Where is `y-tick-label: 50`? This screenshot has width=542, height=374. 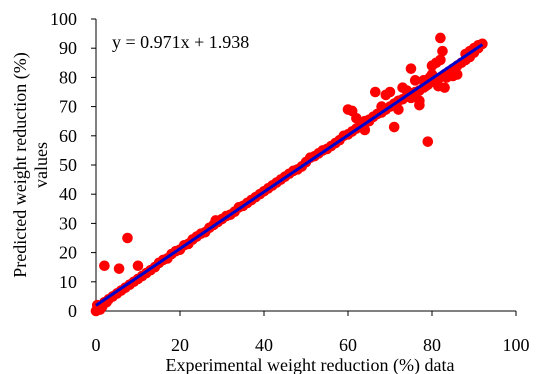 y-tick-label: 50 is located at coordinates (68, 165).